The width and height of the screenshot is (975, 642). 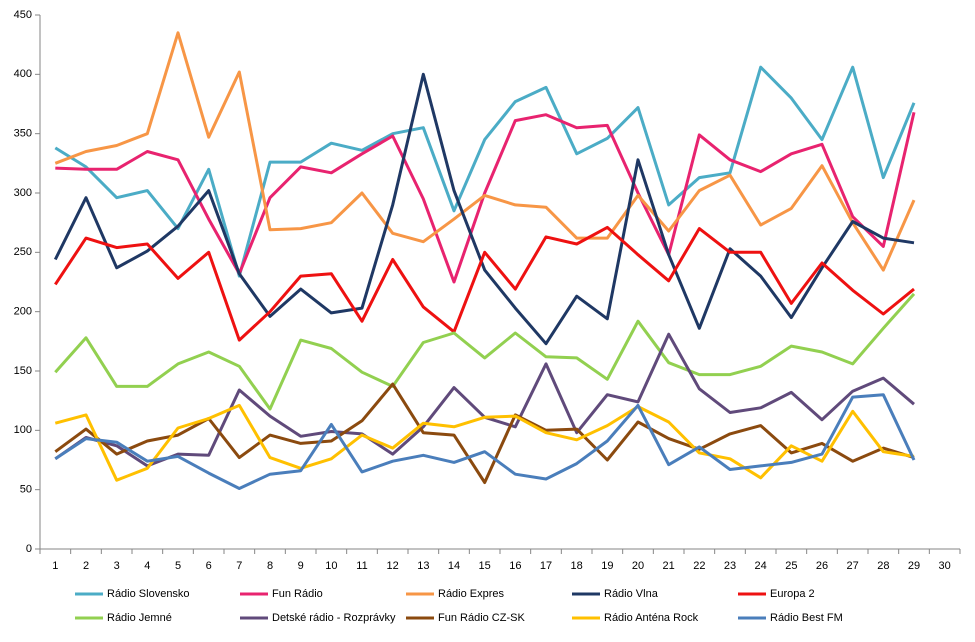 I want to click on x-tick-label: 17, so click(x=546, y=566).